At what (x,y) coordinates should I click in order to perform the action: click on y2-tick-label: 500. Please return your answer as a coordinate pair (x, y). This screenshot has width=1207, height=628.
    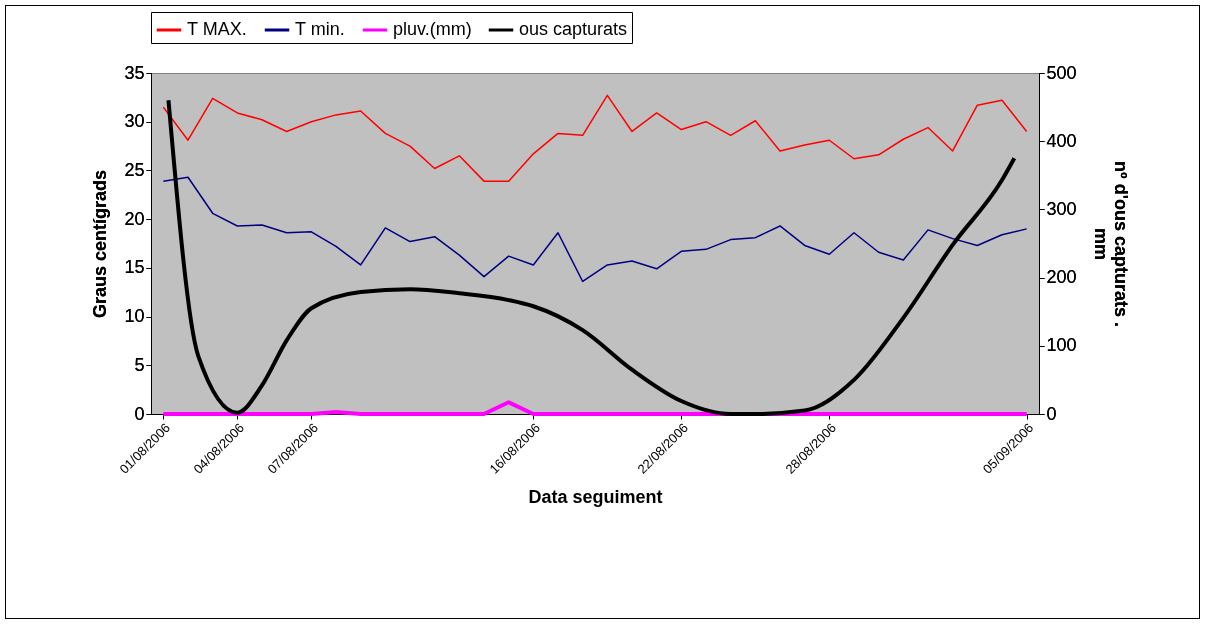
    Looking at the image, I should click on (1061, 72).